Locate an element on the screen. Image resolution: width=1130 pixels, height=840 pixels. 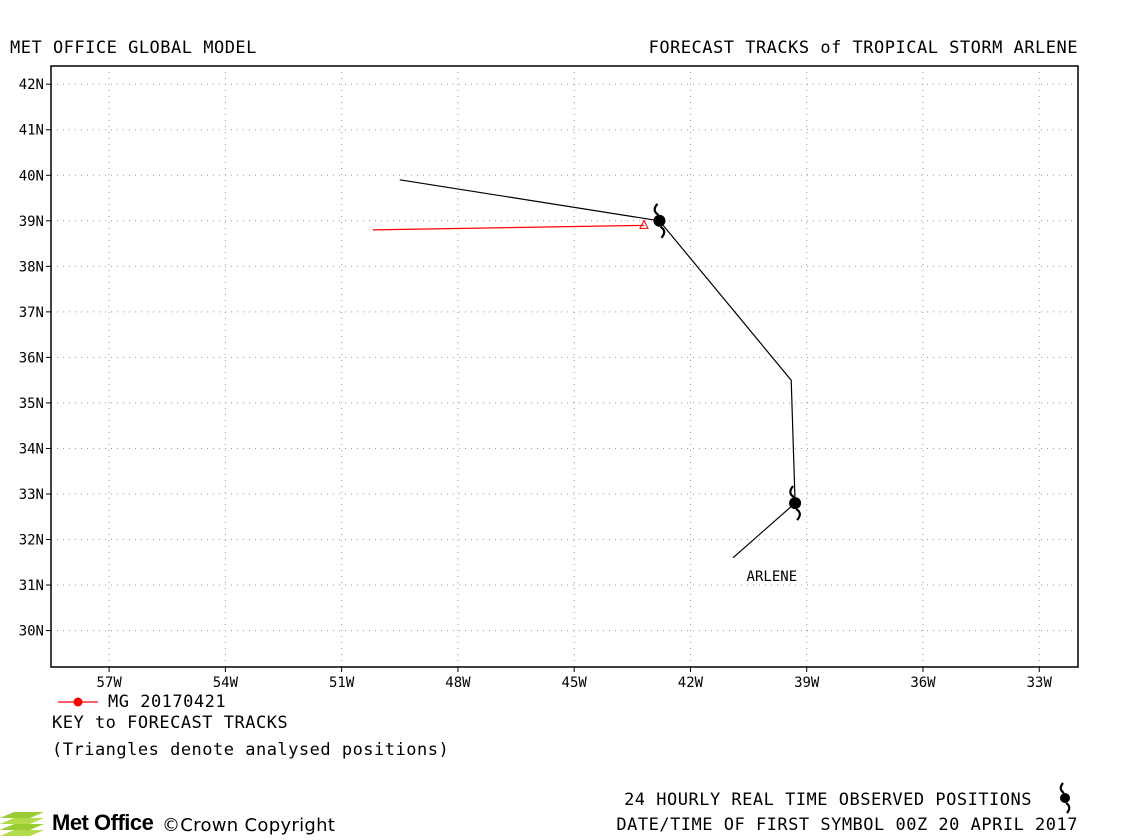
y-tick-label: 42N is located at coordinates (31, 85).